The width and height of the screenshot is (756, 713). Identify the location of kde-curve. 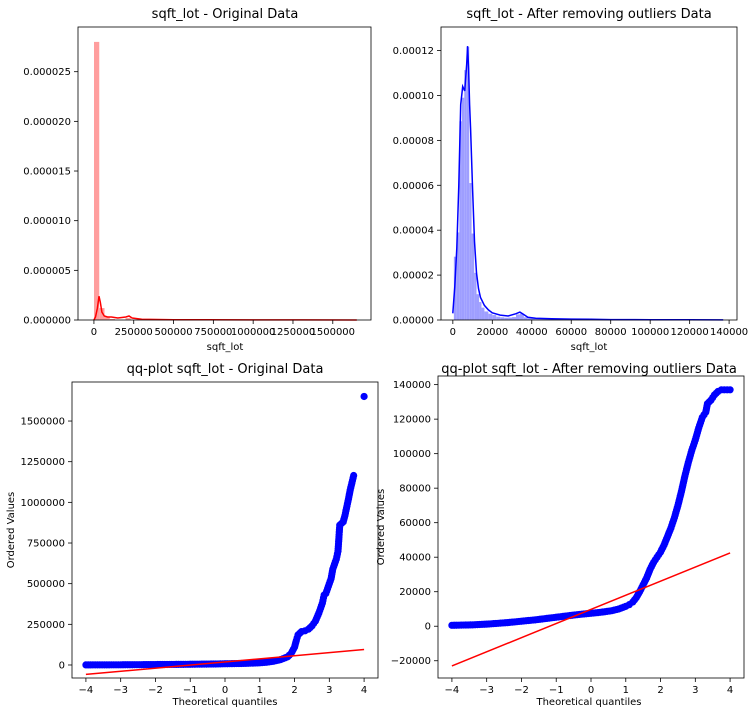
(225, 308).